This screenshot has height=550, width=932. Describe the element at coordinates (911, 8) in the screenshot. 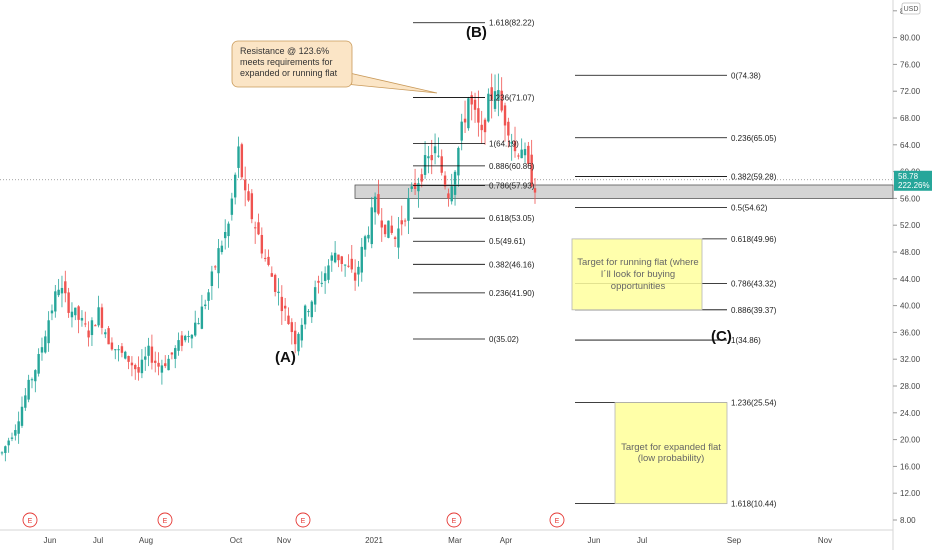

I see `currency-badge` at that location.